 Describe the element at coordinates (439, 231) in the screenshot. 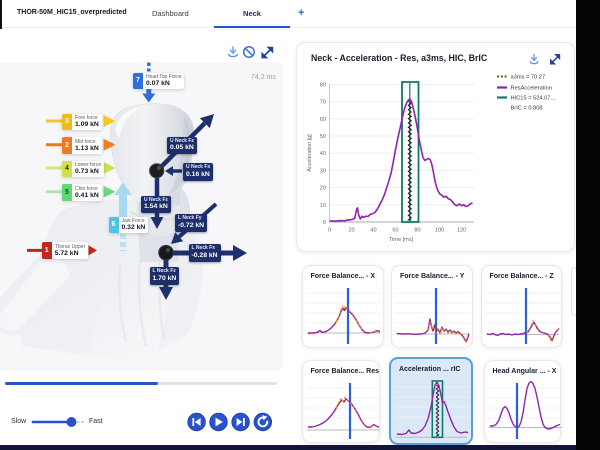

I see `svg-text: 100` at that location.